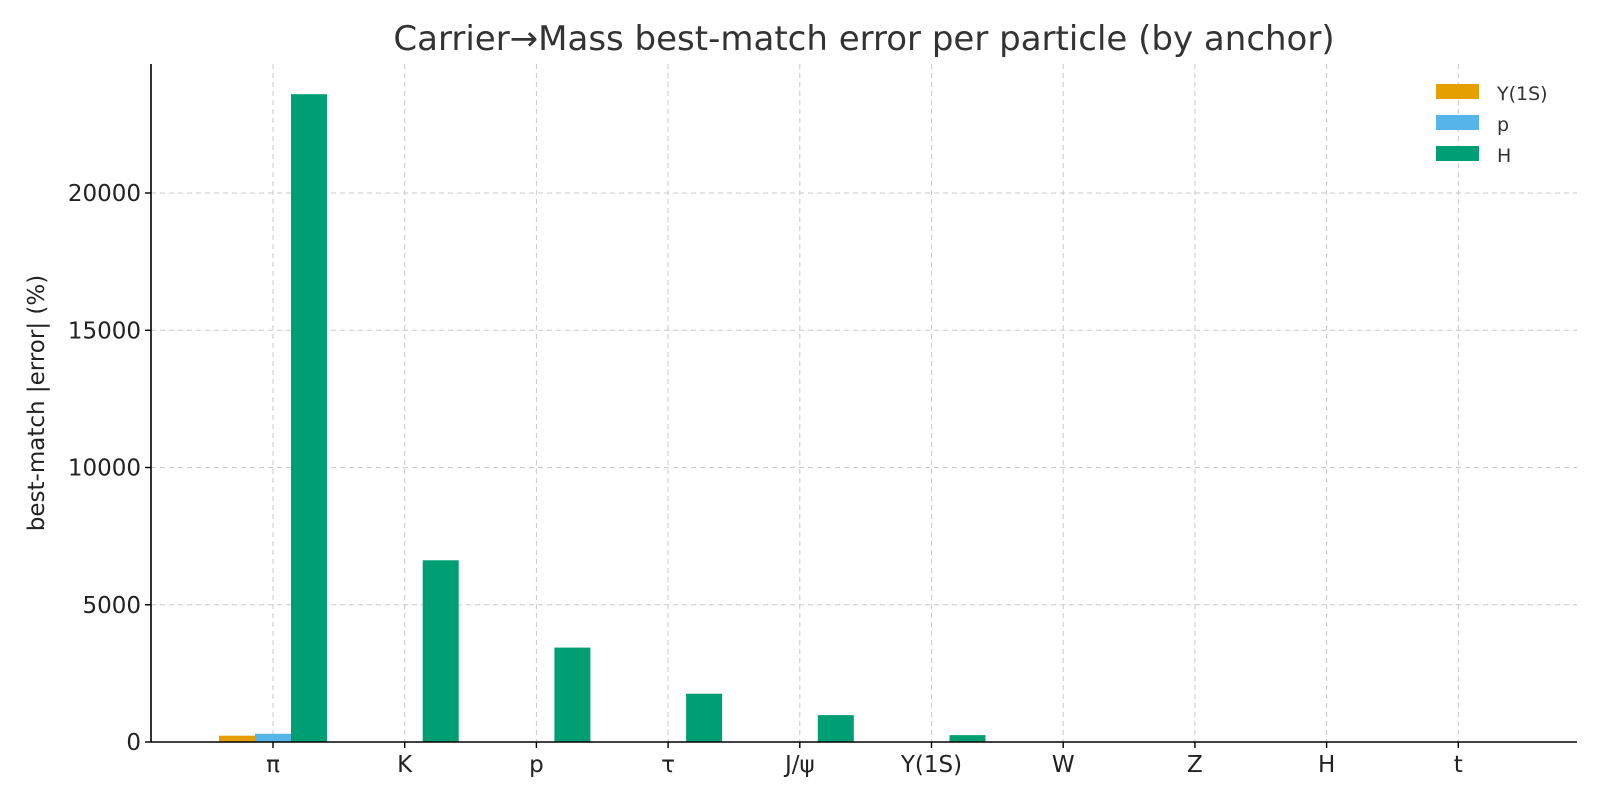  I want to click on x-tick-label: H, so click(1326, 765).